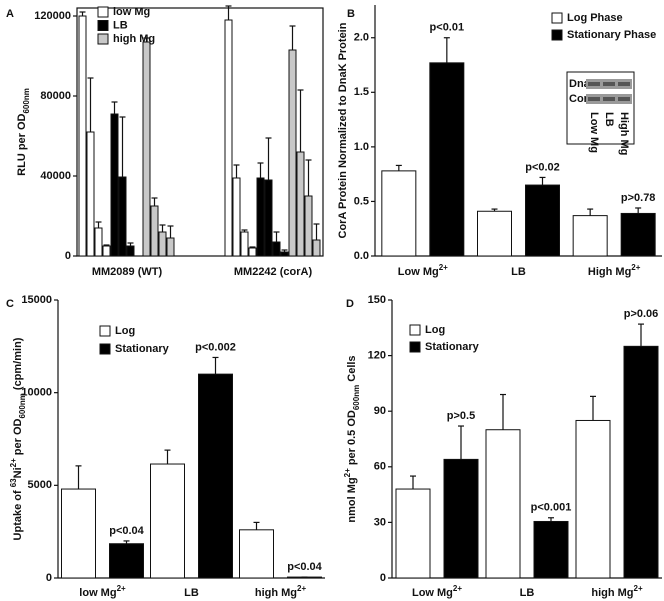 The width and height of the screenshot is (664, 601). What do you see at coordinates (97, 593) in the screenshot?
I see `x-tick-label-part: low Mg` at bounding box center [97, 593].